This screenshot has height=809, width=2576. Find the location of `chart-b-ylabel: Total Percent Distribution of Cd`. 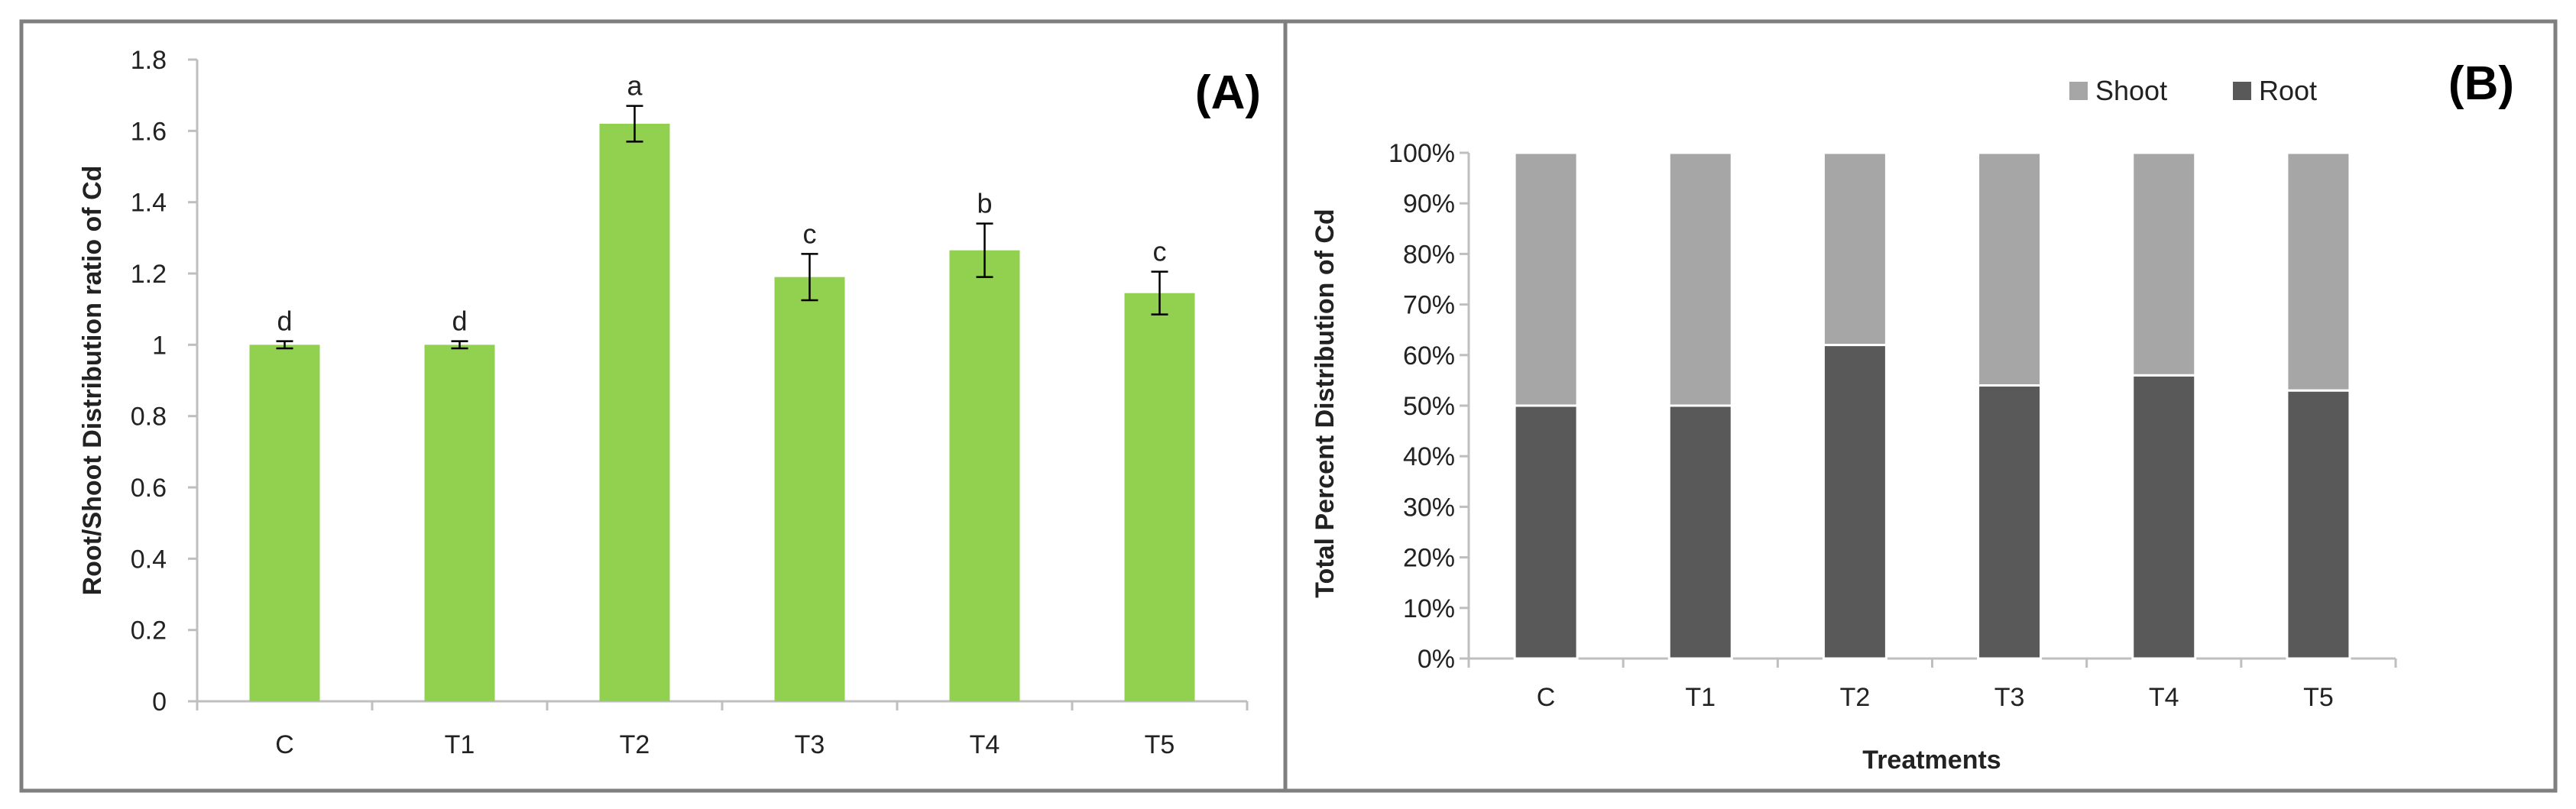

chart-b-ylabel: Total Percent Distribution of Cd is located at coordinates (1325, 403).